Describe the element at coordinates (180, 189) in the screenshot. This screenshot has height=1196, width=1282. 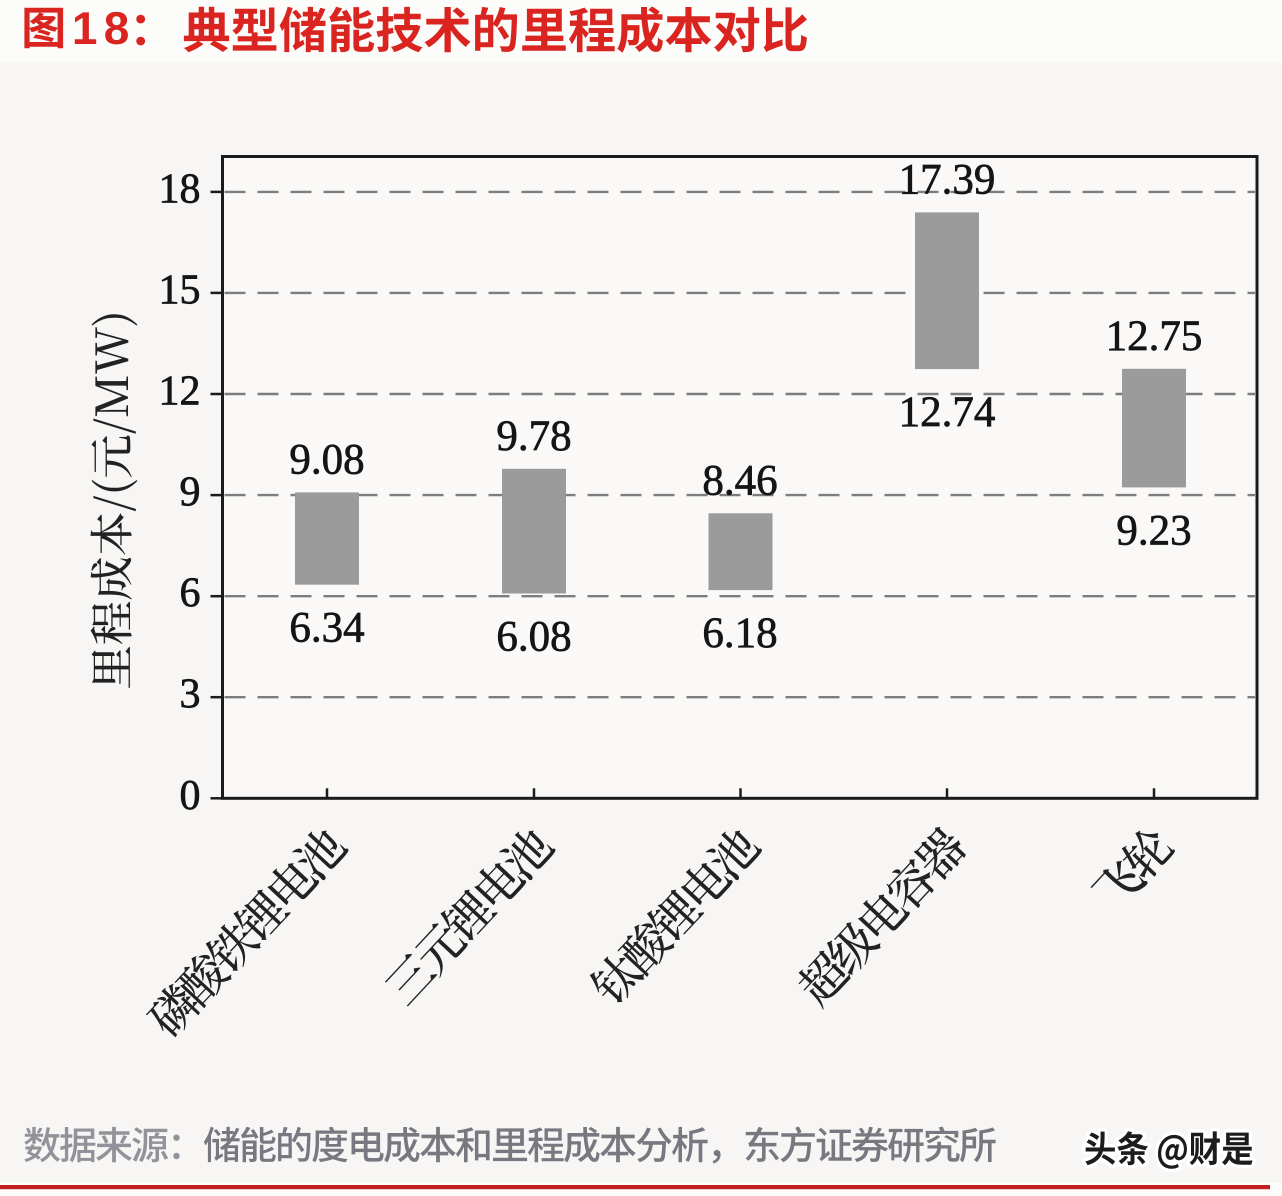
I see `svg-text: 18` at that location.